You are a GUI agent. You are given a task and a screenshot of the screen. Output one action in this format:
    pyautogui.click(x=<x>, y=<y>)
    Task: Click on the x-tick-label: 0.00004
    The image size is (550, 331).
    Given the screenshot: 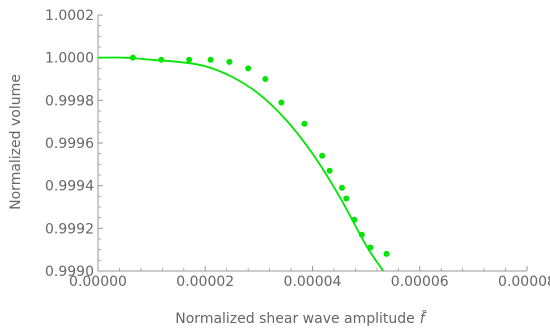 What is the action you would take?
    pyautogui.click(x=313, y=282)
    